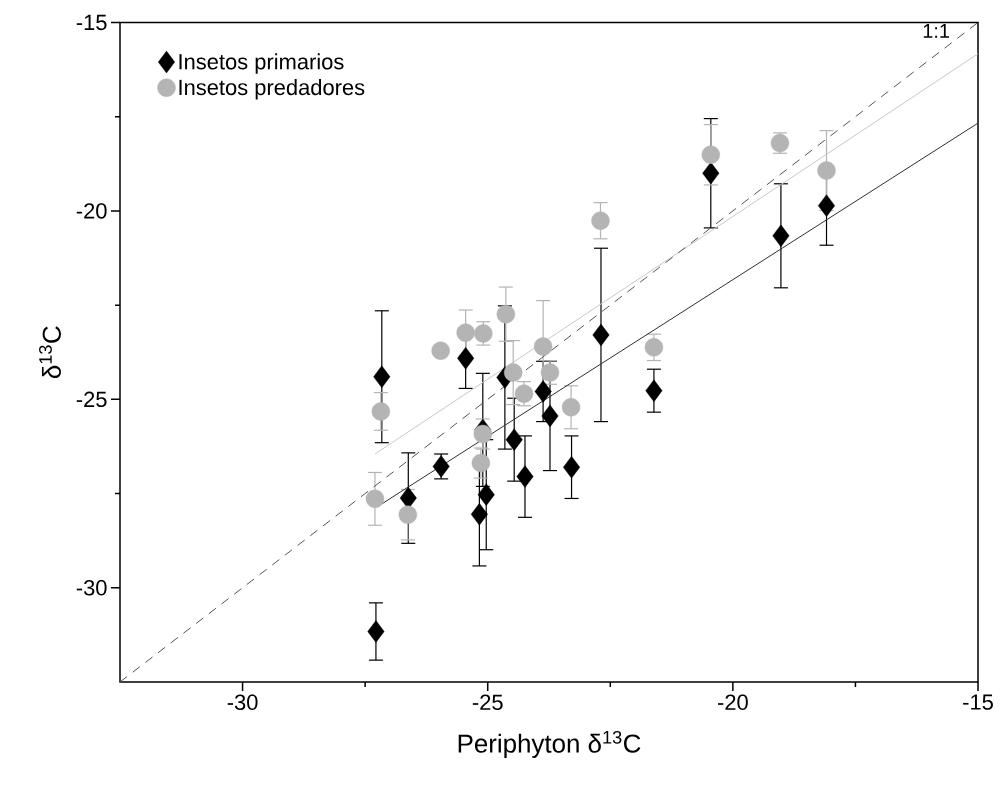 The image size is (1003, 786). Describe the element at coordinates (50, 352) in the screenshot. I see `y-axis-title: δ$^{13}$C` at that location.